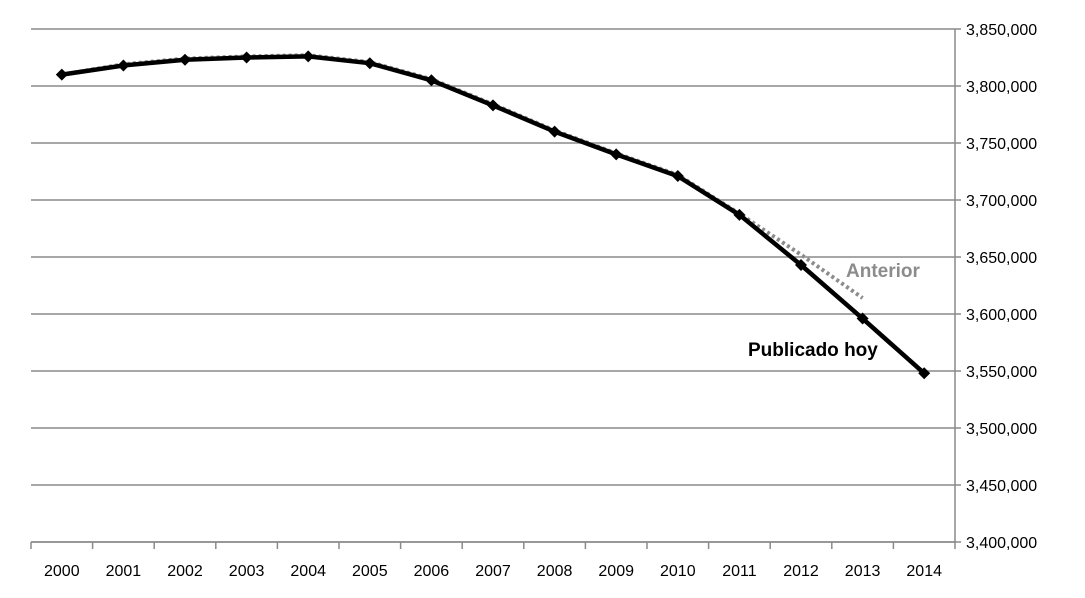 The image size is (1085, 598). Describe the element at coordinates (554, 131) in the screenshot. I see `data-point-publicado-hoy-2008` at that location.